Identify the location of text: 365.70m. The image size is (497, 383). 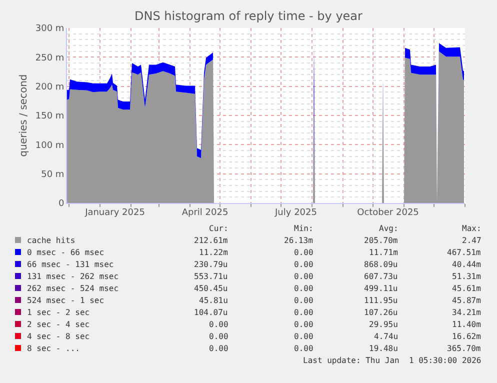
(464, 348).